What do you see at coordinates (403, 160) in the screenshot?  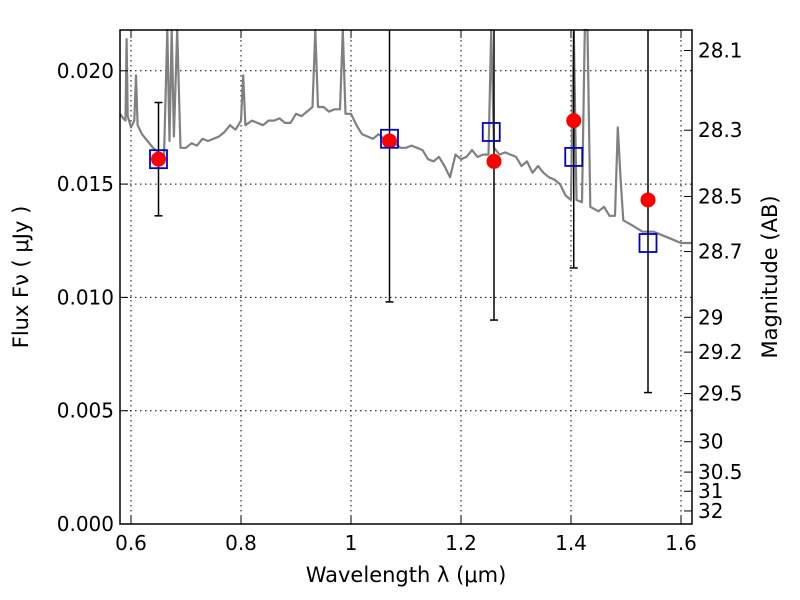 I see `observed-points` at bounding box center [403, 160].